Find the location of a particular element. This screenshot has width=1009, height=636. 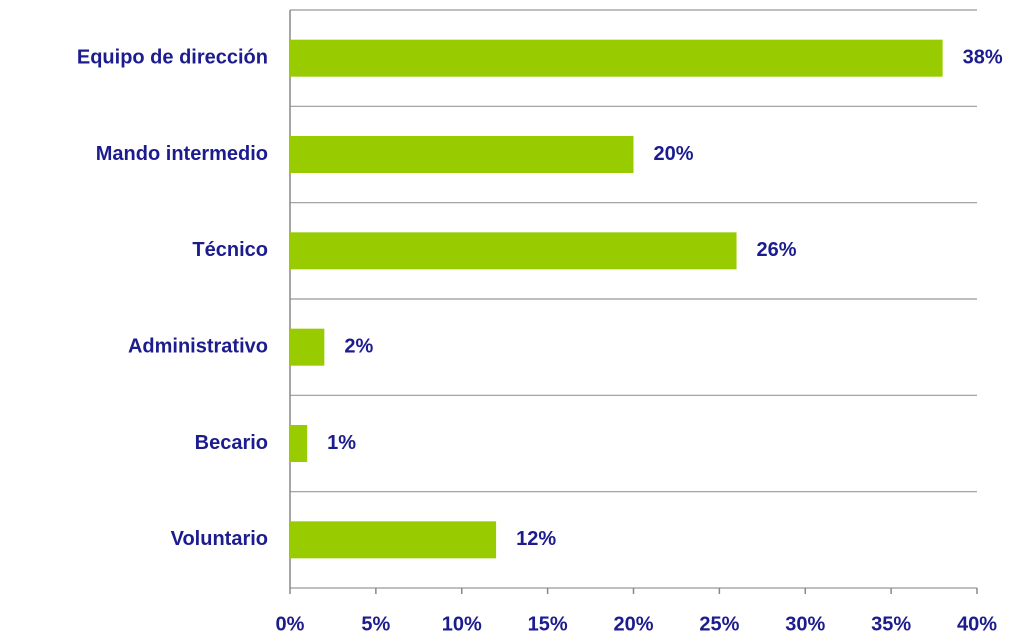

data-label: 2% is located at coordinates (358, 346).